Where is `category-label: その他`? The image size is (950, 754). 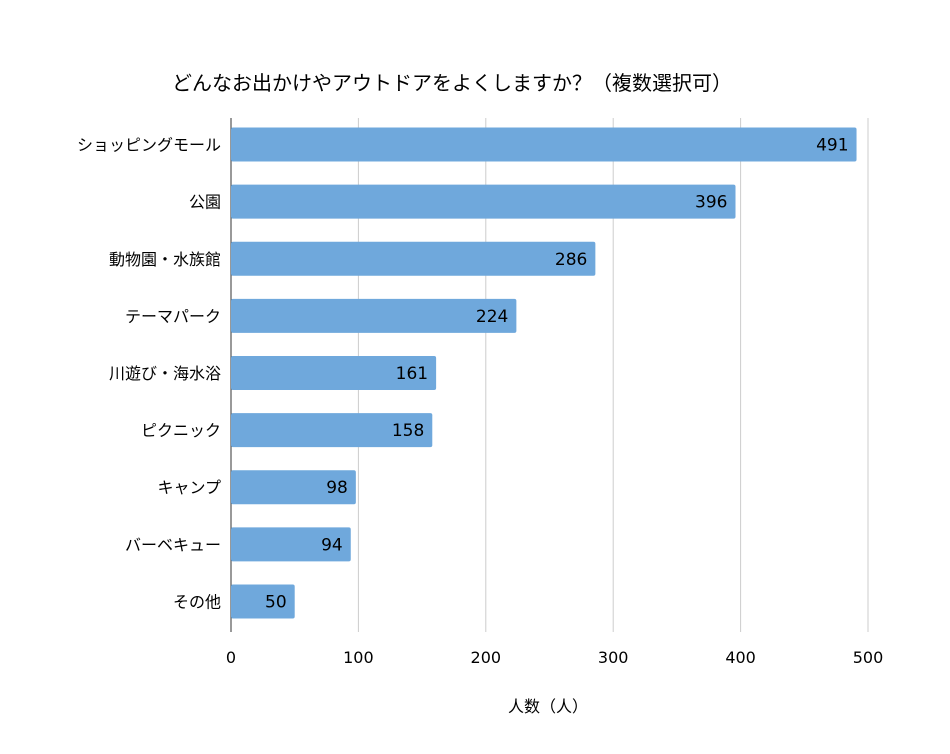 category-label: その他 is located at coordinates (197, 601).